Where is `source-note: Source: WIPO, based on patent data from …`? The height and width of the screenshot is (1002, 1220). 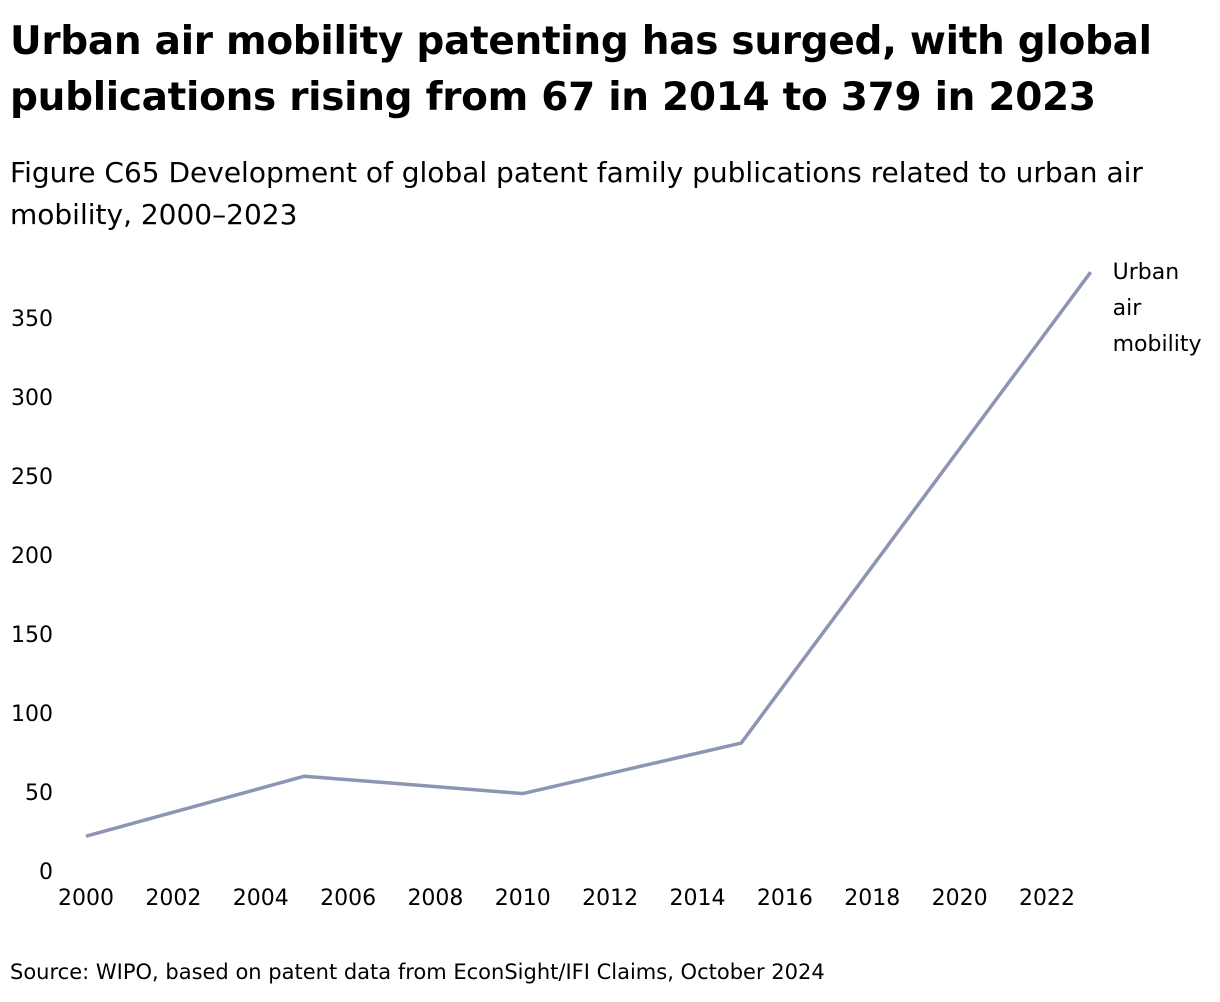
source-note: Source: WIPO, based on patent data from … is located at coordinates (417, 972).